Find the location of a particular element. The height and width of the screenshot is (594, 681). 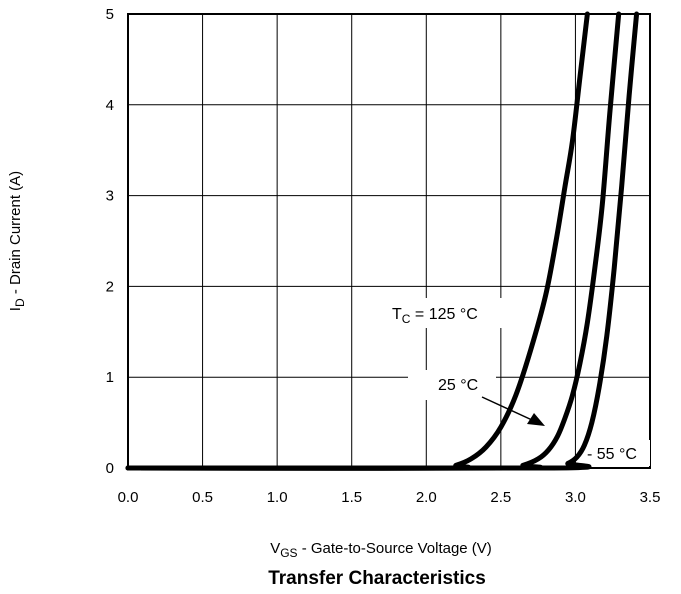

x-tick-label-2: 1.0 is located at coordinates (277, 497).